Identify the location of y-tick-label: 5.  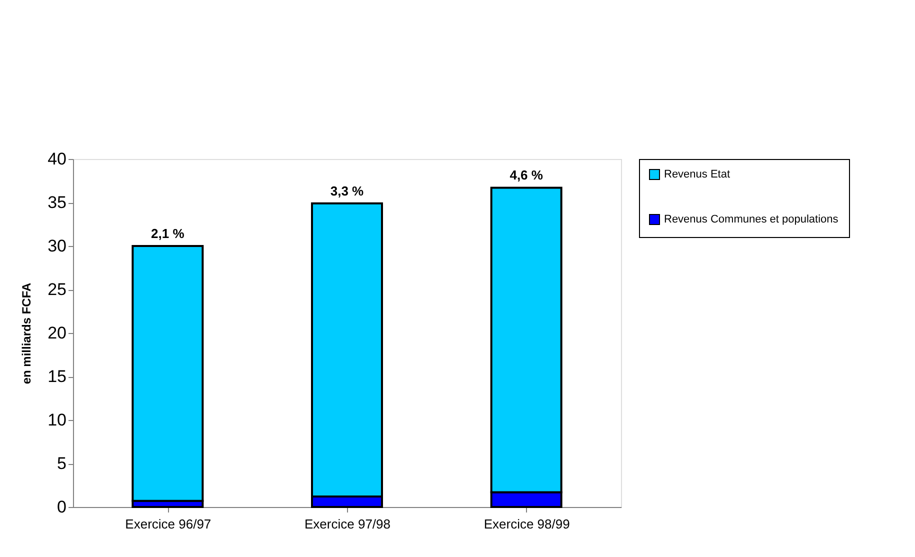
(61, 463).